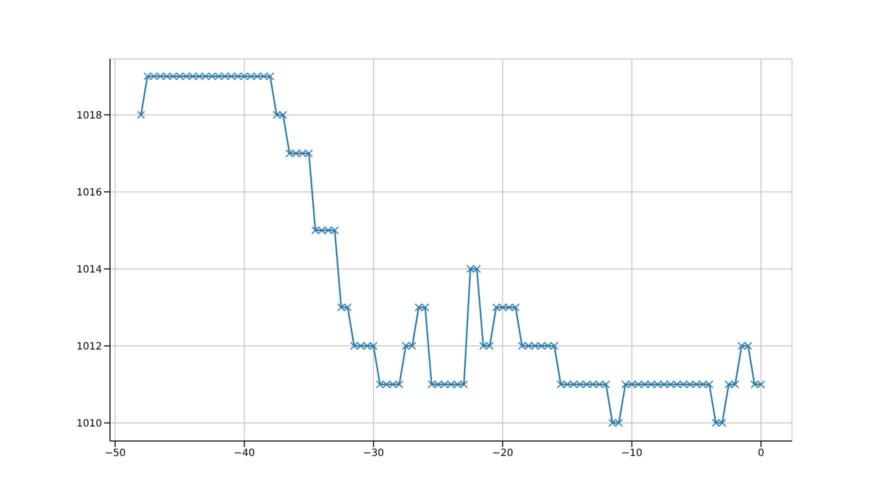 Image resolution: width=880 pixels, height=495 pixels. What do you see at coordinates (89, 346) in the screenshot?
I see `y-tick-label: 1012` at bounding box center [89, 346].